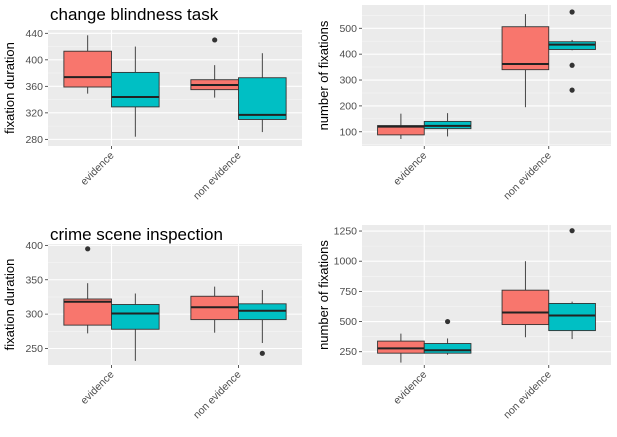  Describe the element at coordinates (486, 75) in the screenshot. I see `plot-background` at that location.